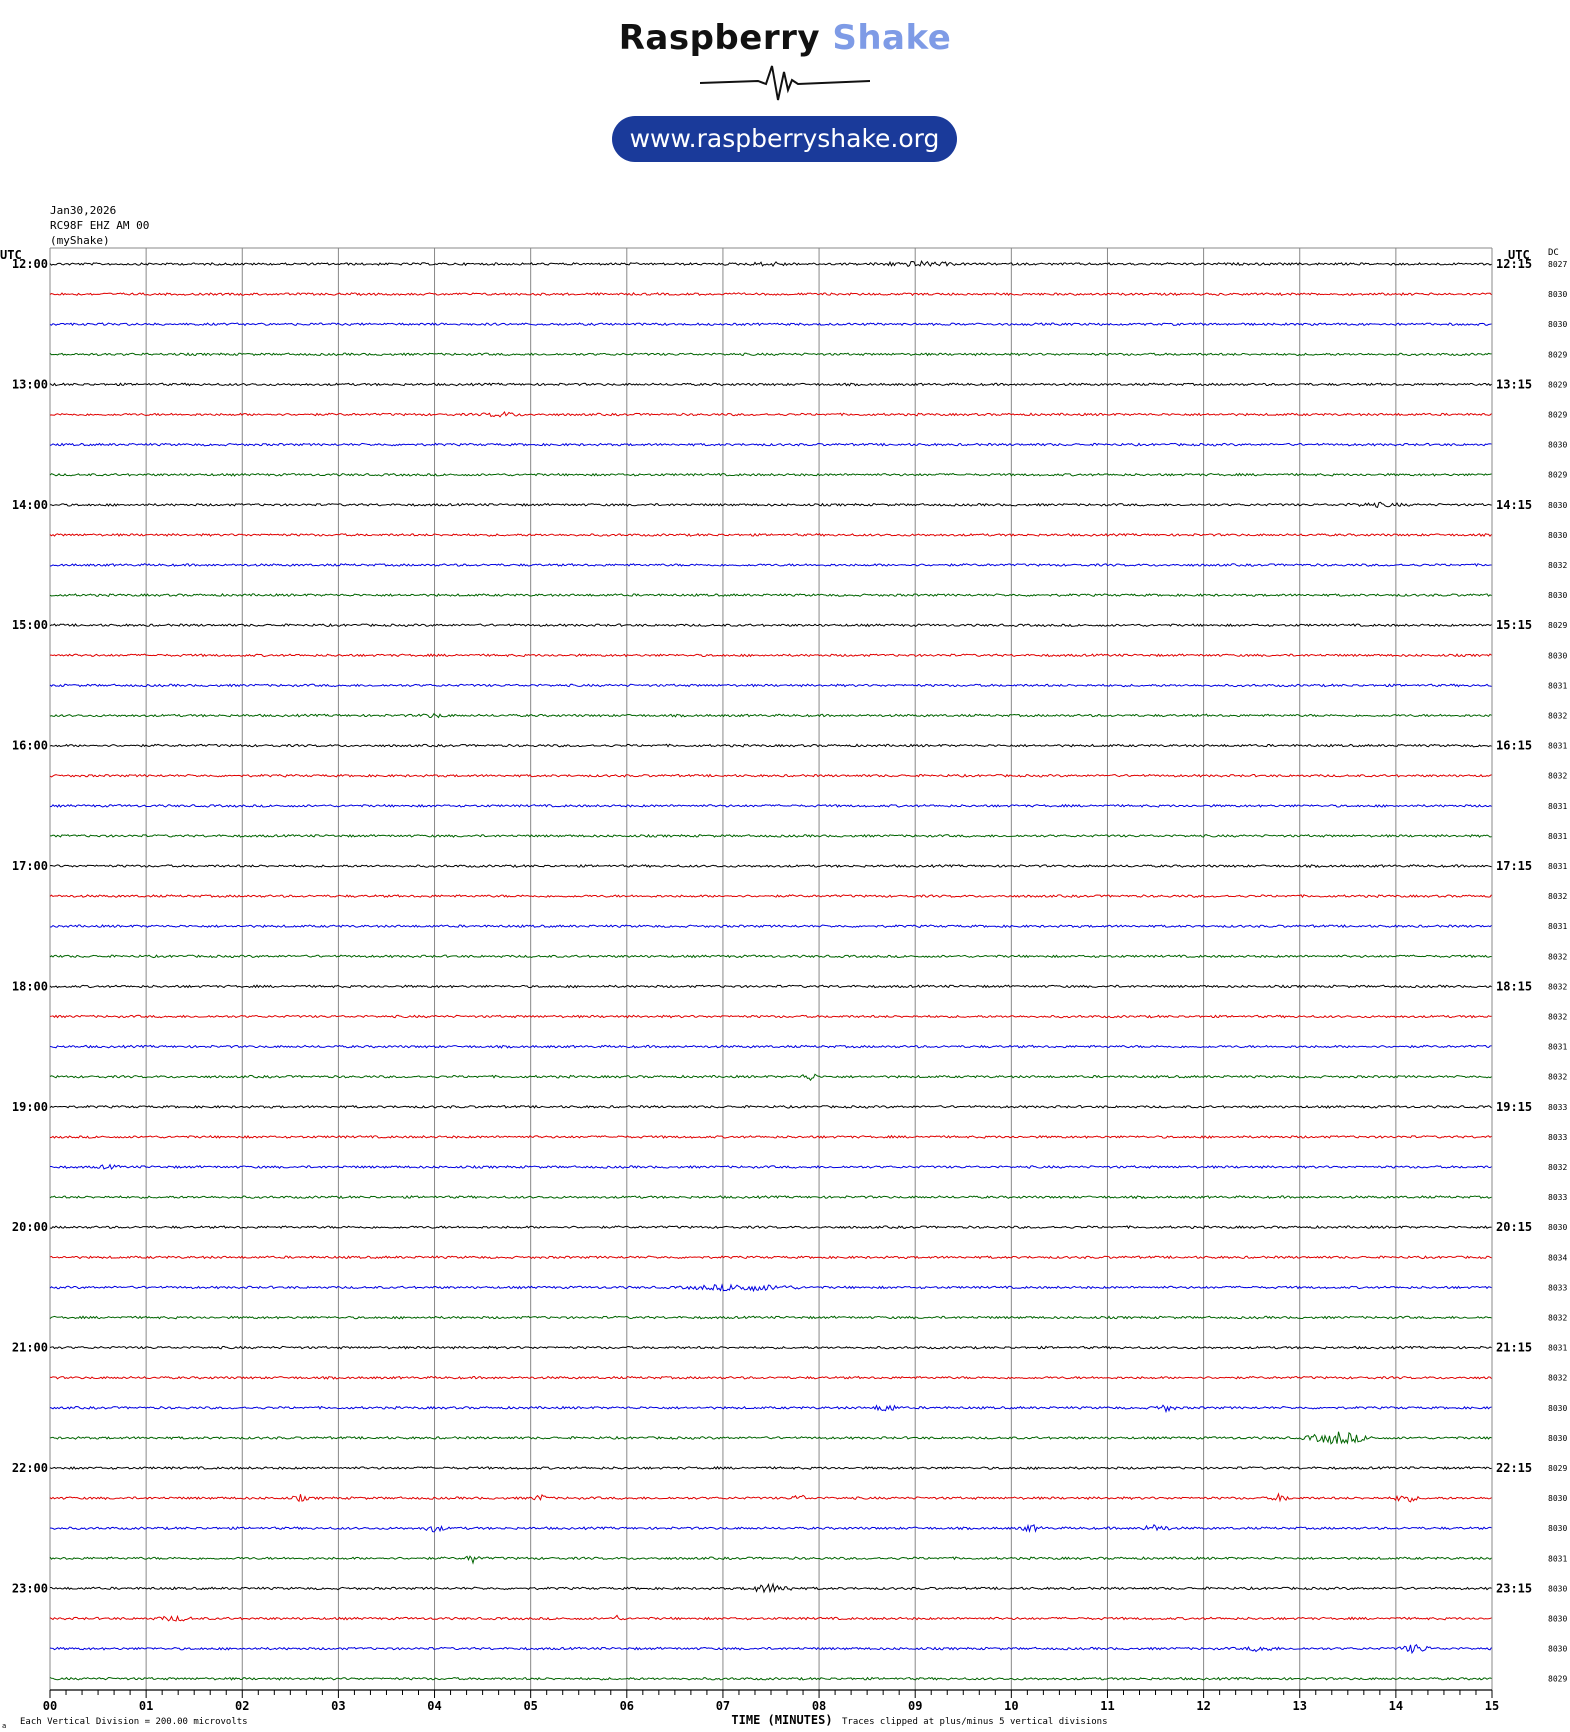 This screenshot has height=1732, width=1570. Describe the element at coordinates (80, 240) in the screenshot. I see `data-source: (myShake)` at that location.